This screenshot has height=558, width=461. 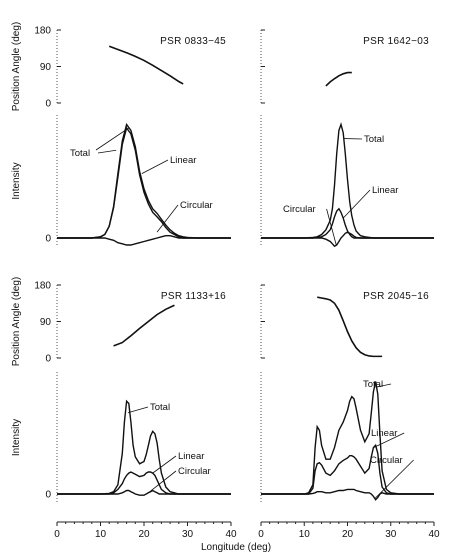 What do you see at coordinates (396, 41) in the screenshot?
I see `panel-title: PSR 1642−03` at bounding box center [396, 41].